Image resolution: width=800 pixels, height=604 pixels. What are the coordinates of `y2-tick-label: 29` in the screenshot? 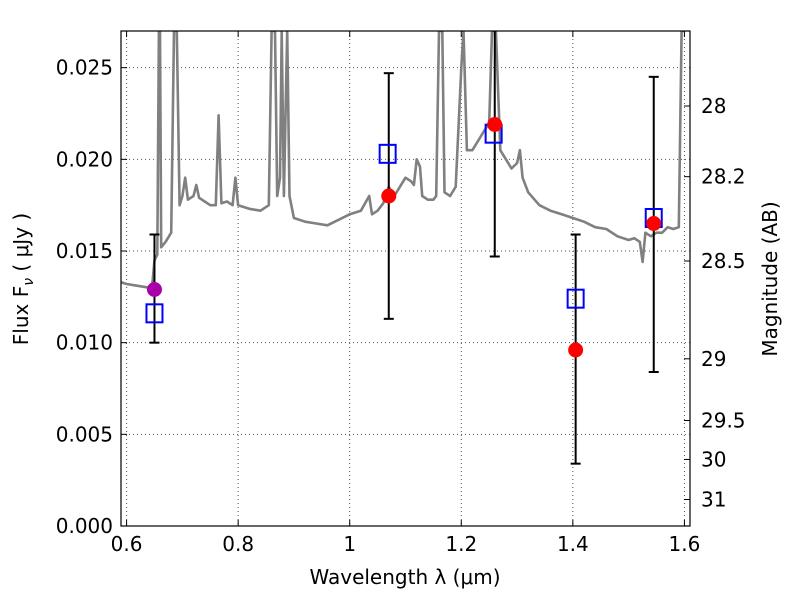 It's located at (713, 359).